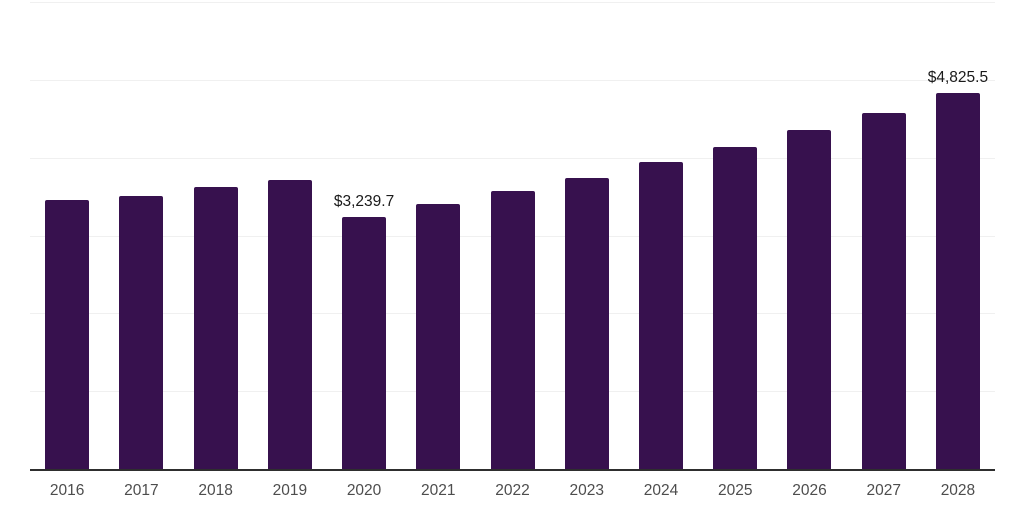 The height and width of the screenshot is (512, 1024). I want to click on bar-2027, so click(883, 291).